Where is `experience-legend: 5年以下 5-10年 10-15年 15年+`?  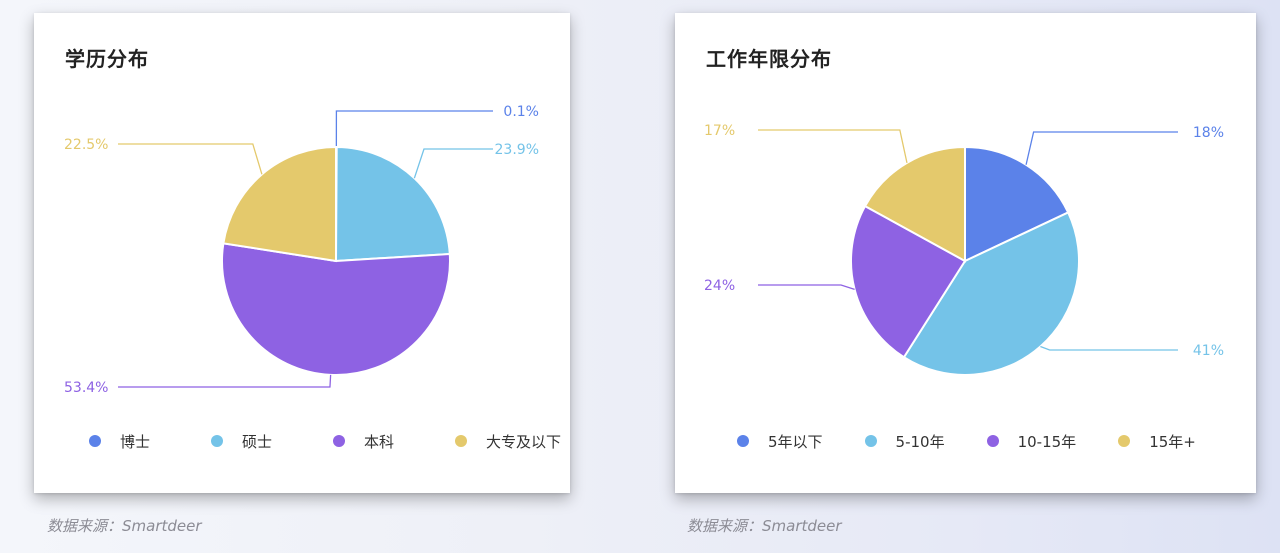 experience-legend: 5年以下 5-10年 10-15年 15年+ is located at coordinates (966, 441).